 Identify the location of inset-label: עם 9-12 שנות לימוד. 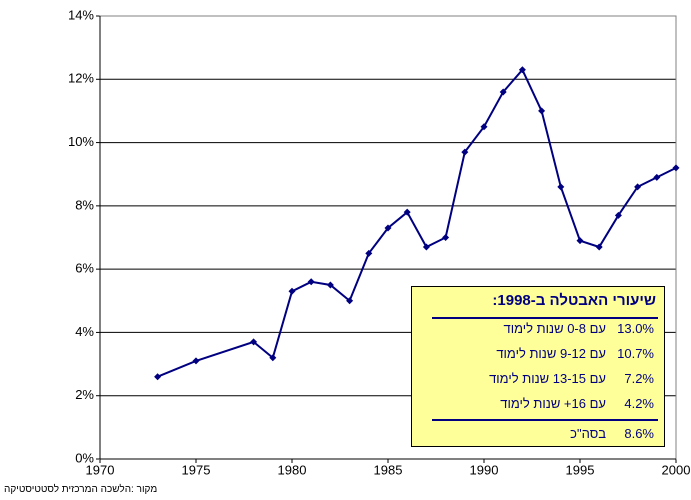
(551, 353).